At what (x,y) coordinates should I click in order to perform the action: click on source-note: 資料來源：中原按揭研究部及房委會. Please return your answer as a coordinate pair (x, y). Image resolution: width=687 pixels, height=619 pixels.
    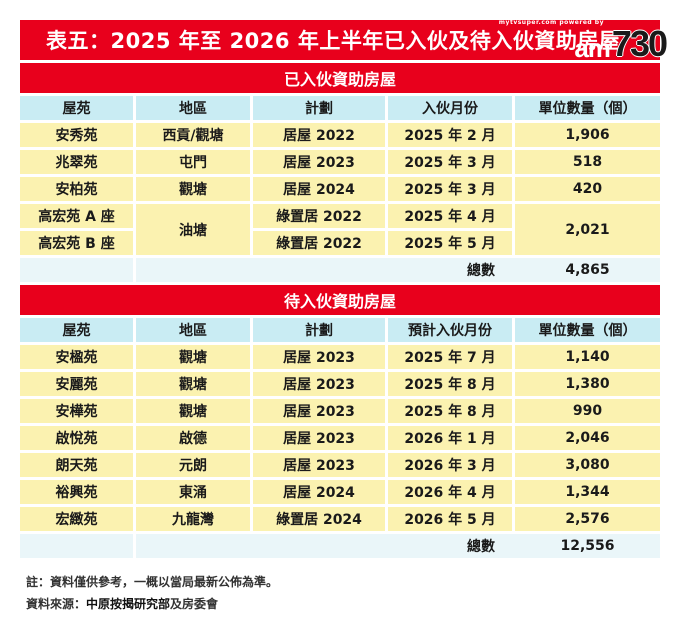
    Looking at the image, I should click on (343, 604).